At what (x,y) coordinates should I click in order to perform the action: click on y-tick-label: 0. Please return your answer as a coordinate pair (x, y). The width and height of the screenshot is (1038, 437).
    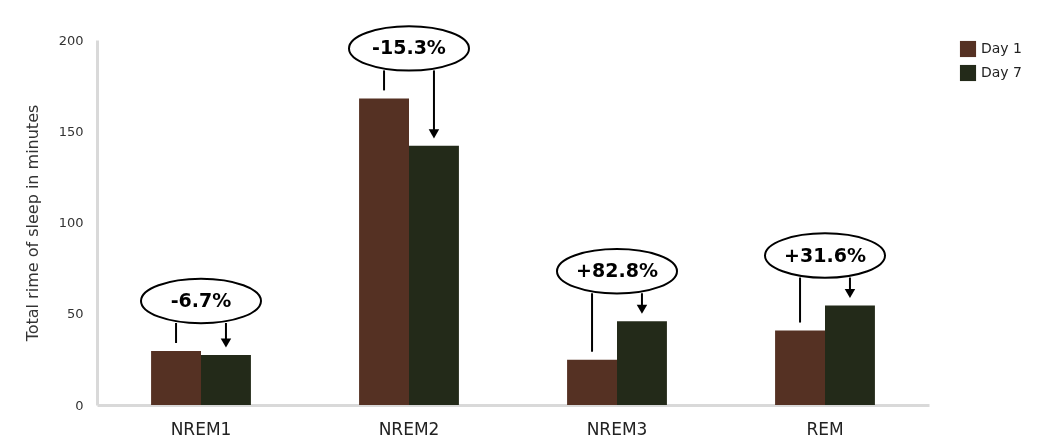
    Looking at the image, I should click on (79, 405).